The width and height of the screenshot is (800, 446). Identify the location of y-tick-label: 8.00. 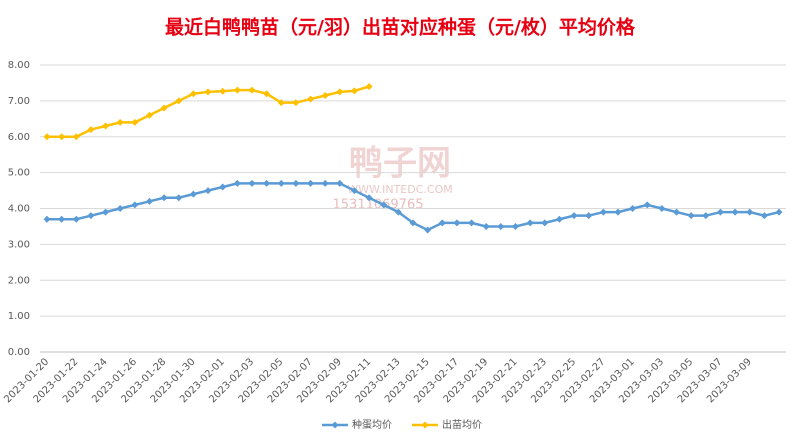
(19, 65).